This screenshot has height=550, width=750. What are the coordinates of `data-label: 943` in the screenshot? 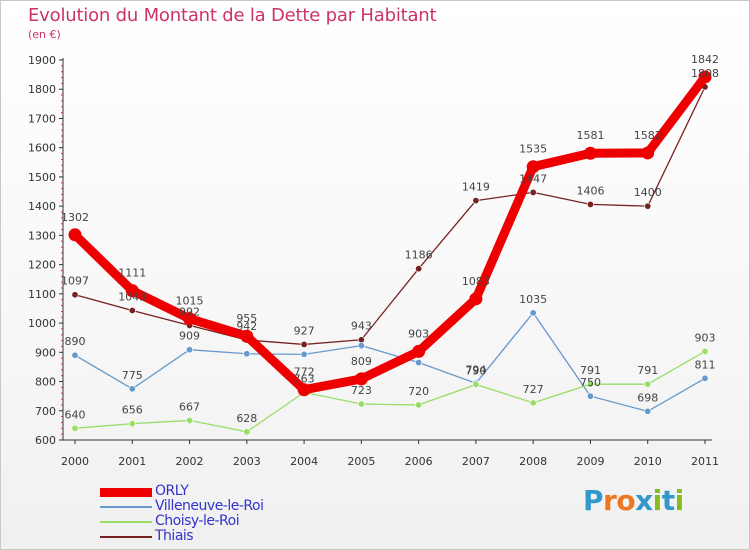 It's located at (361, 326).